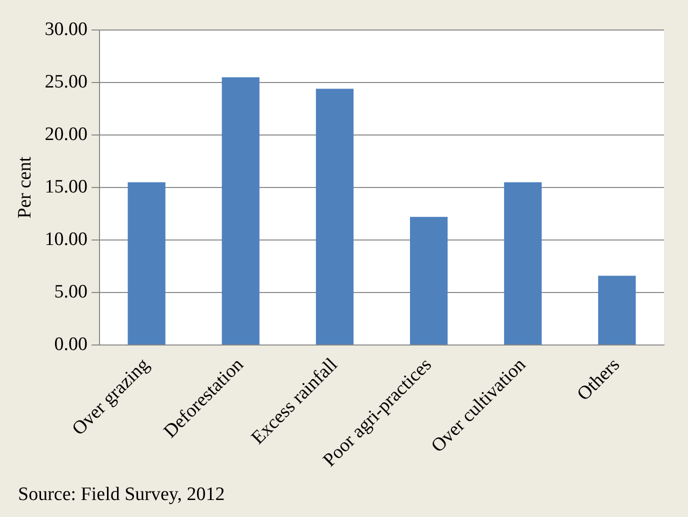 The height and width of the screenshot is (517, 688). What do you see at coordinates (66, 29) in the screenshot?
I see `y-tick-label: 30.00` at bounding box center [66, 29].